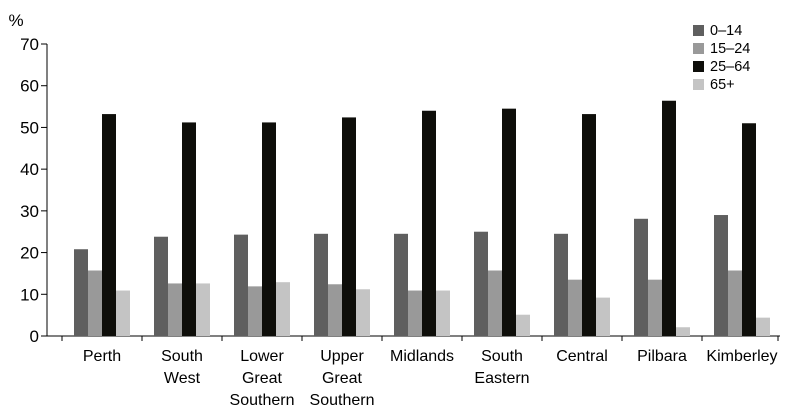  I want to click on bar-0–14-5, so click(481, 283).